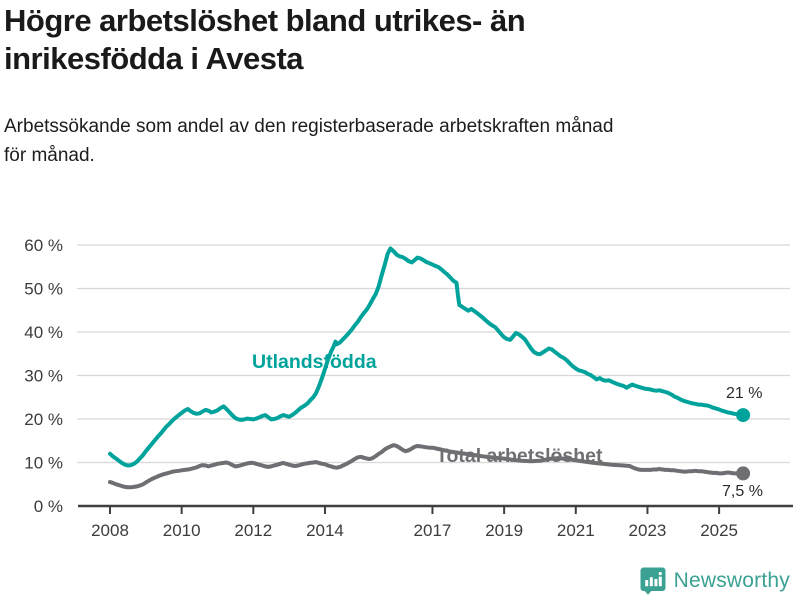  What do you see at coordinates (43, 289) in the screenshot?
I see `y-tick-label: 50 %` at bounding box center [43, 289].